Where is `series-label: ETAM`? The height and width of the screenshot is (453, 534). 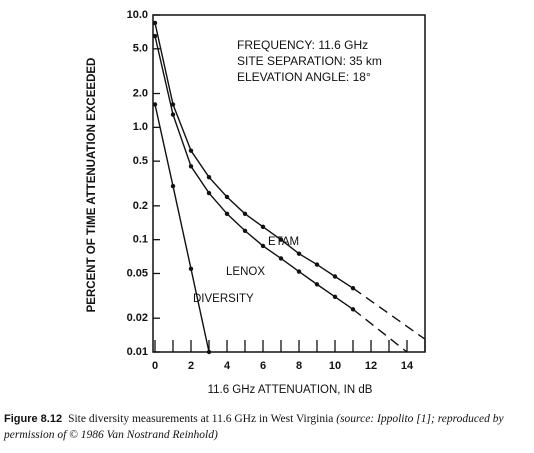 series-label: ETAM is located at coordinates (283, 242).